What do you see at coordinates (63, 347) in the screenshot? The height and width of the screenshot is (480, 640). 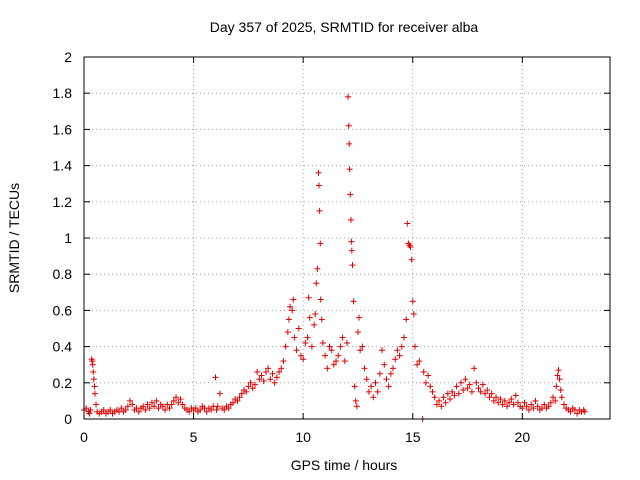 I see `y-tick-label: 0.4` at bounding box center [63, 347].